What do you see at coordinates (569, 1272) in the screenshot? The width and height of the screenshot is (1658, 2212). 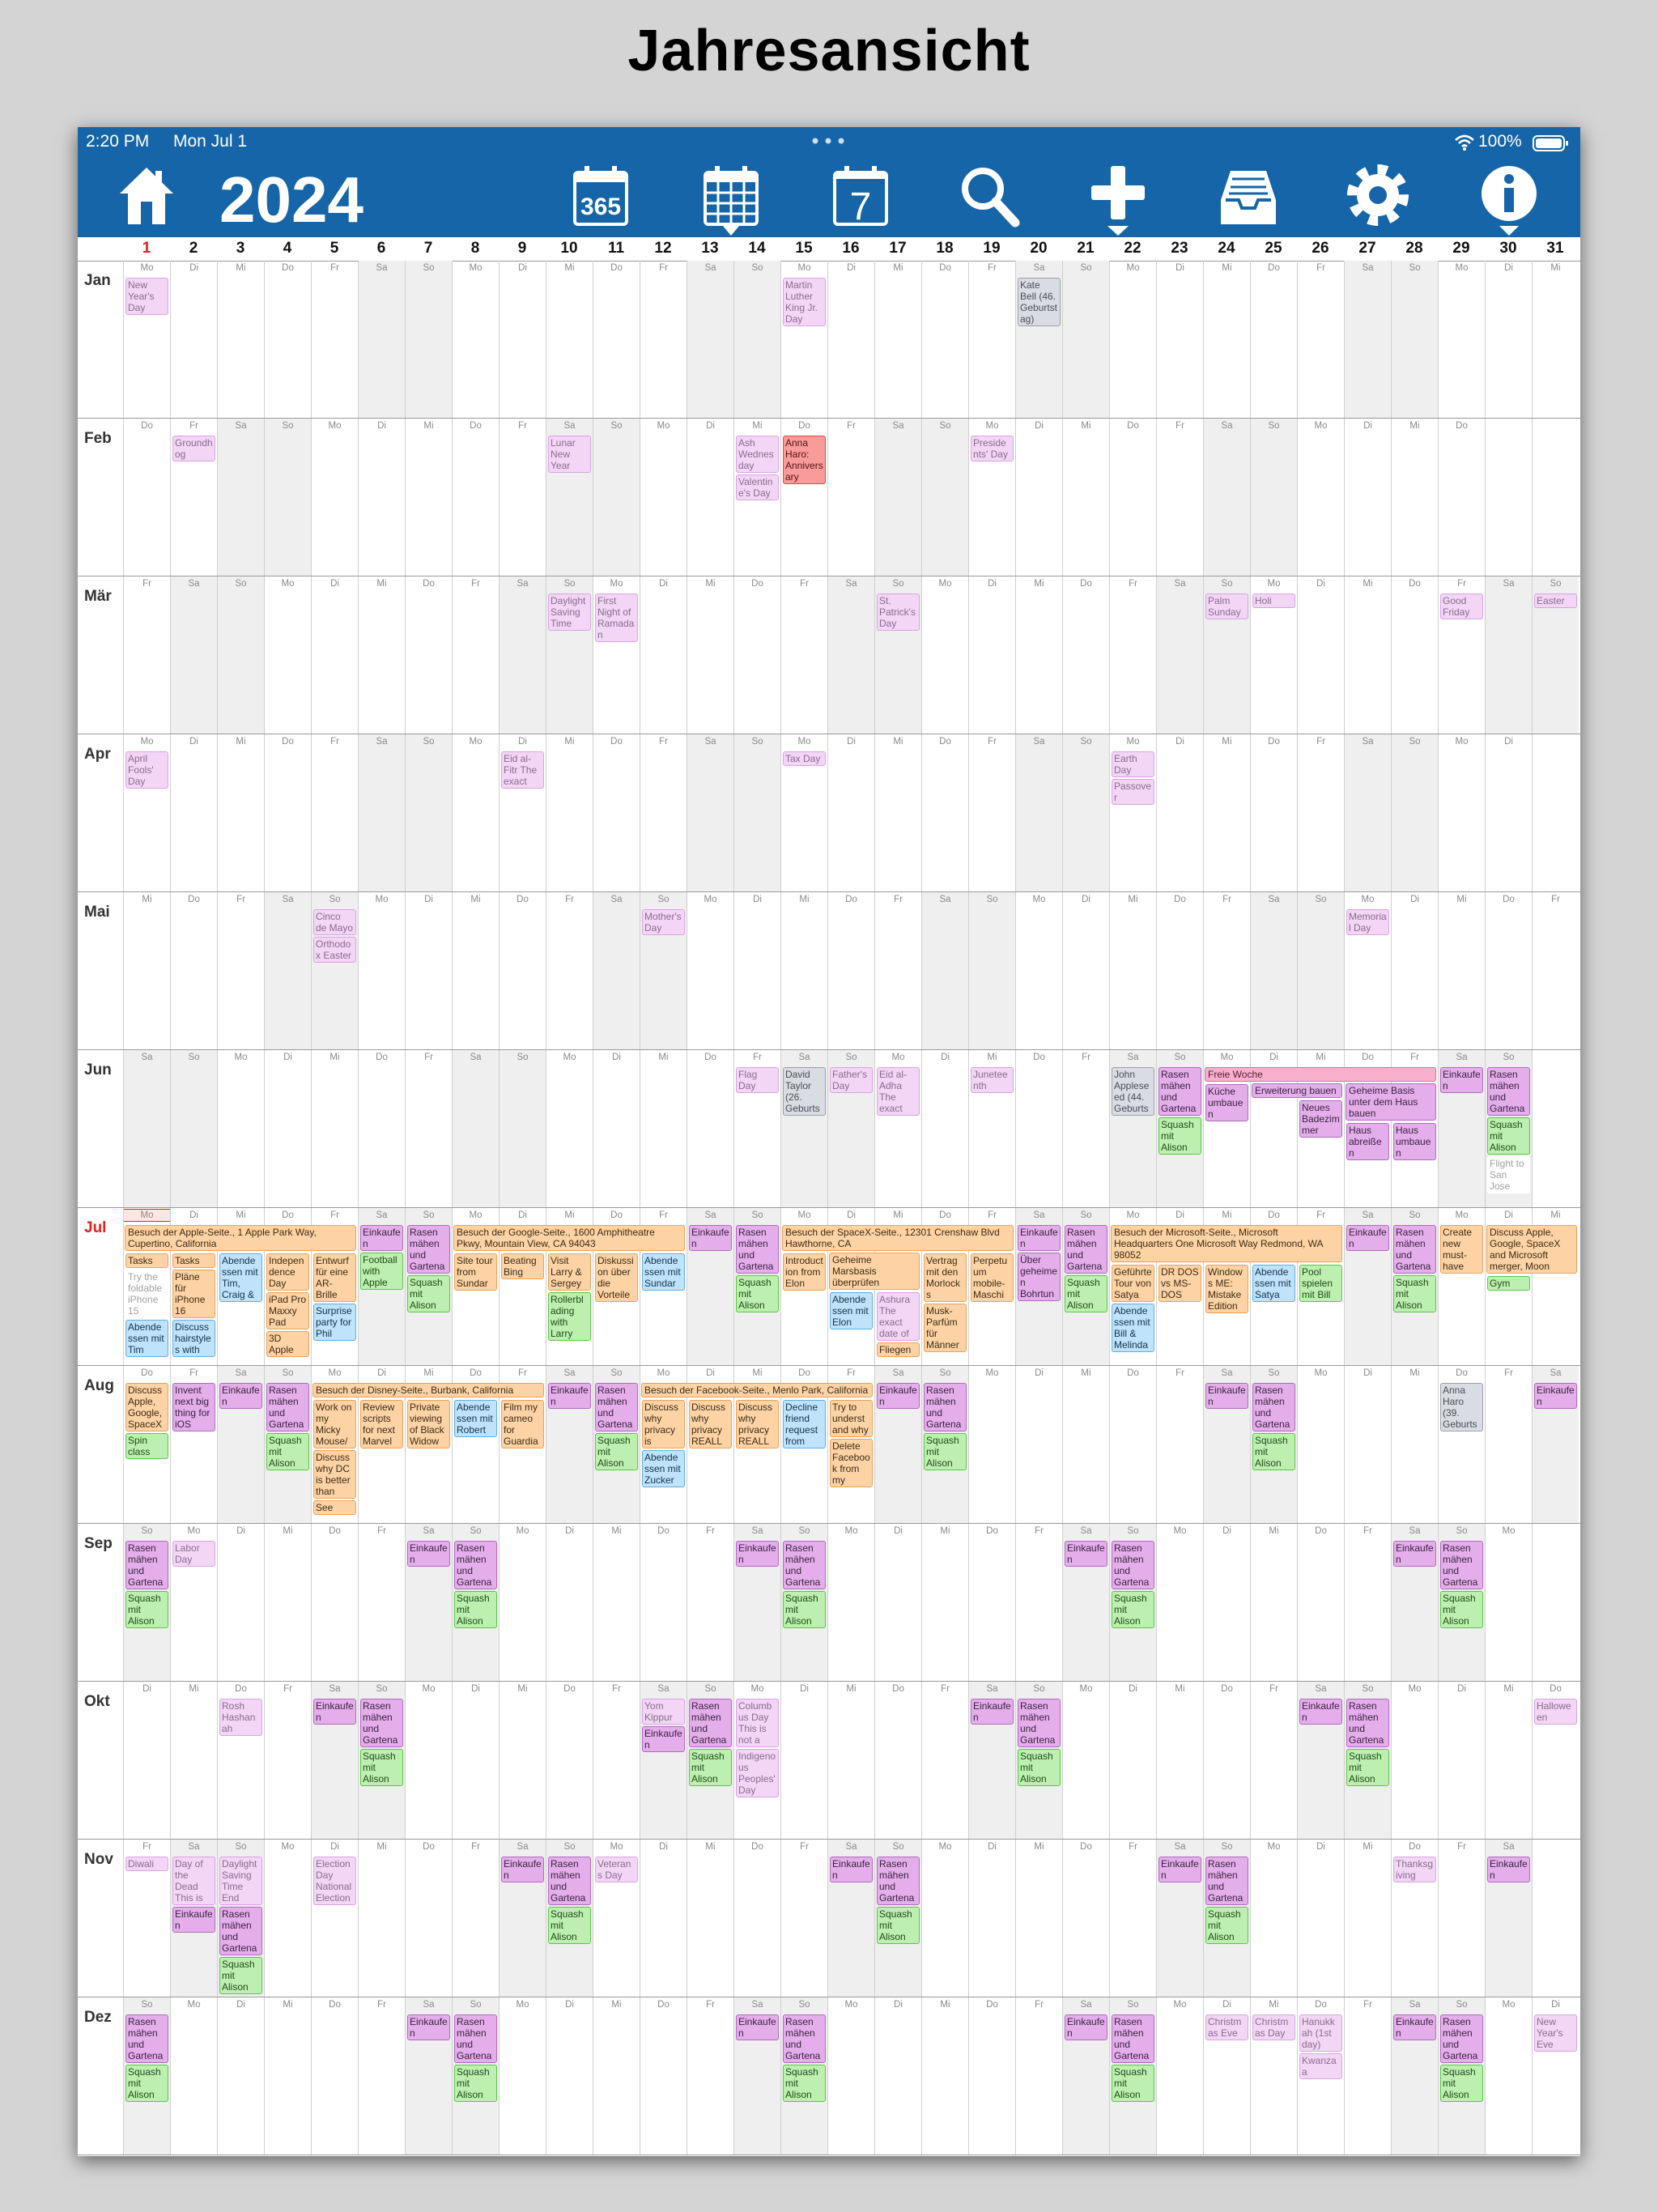 I see `event: Visit Larry & Sergey` at bounding box center [569, 1272].